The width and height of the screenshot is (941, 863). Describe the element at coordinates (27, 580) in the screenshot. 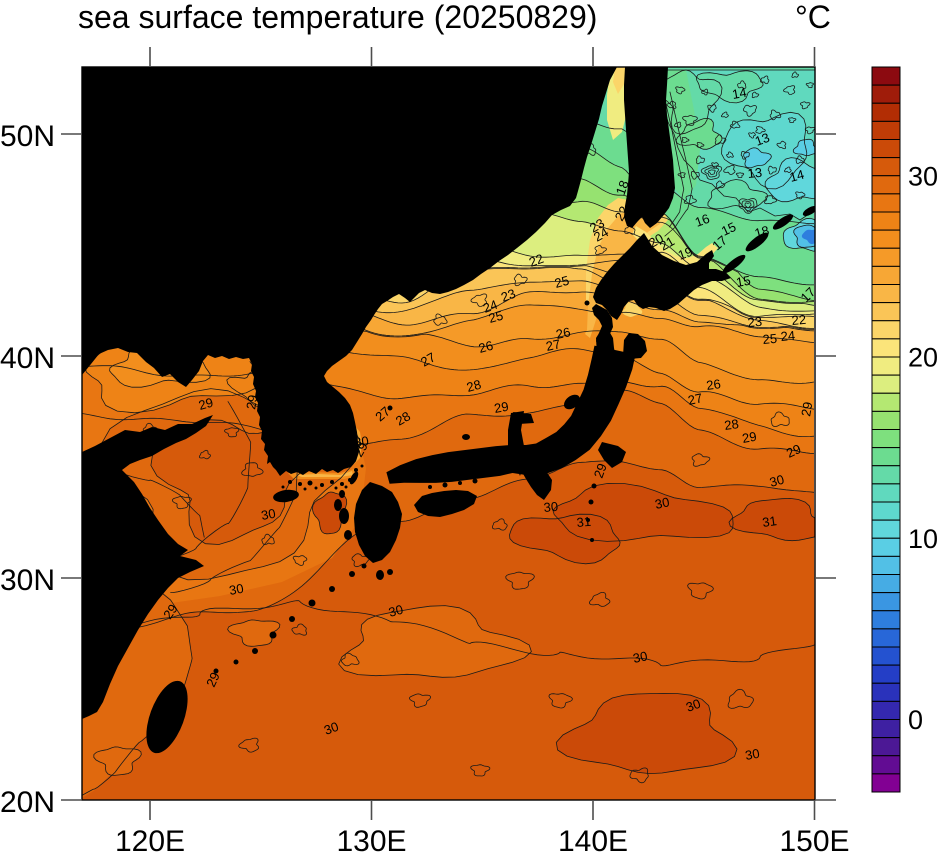

I see `svg-text: 30N` at that location.